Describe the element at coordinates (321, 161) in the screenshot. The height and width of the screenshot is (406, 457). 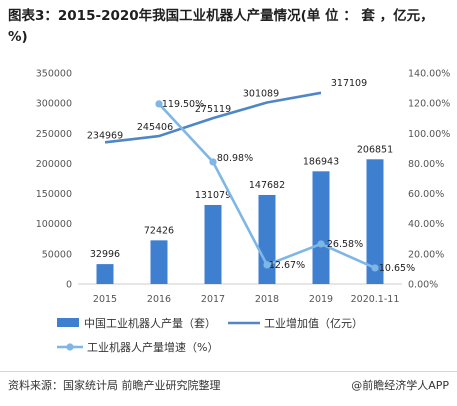
I see `bar-data-label: 186943` at that location.